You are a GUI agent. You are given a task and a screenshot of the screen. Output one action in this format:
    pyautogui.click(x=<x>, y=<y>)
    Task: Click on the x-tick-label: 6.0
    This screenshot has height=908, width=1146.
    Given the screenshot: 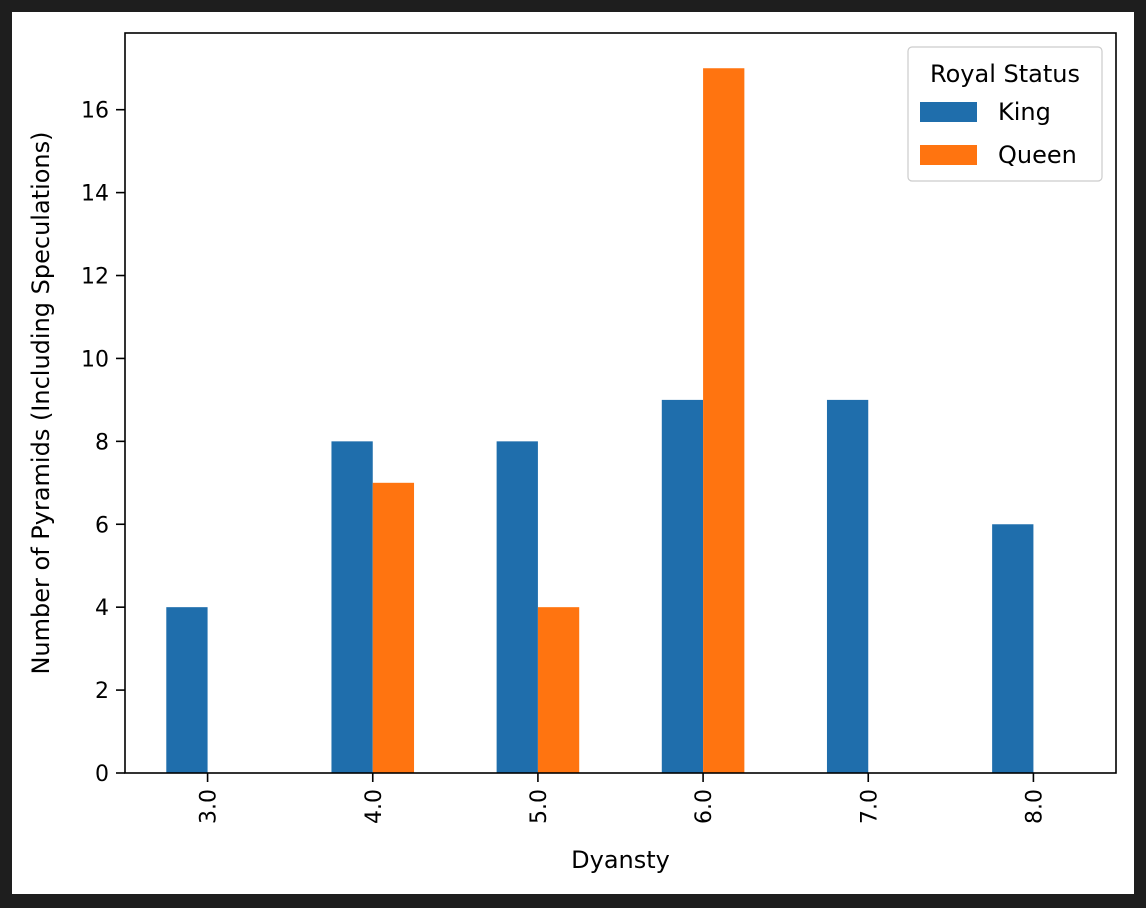 What is the action you would take?
    pyautogui.click(x=704, y=806)
    